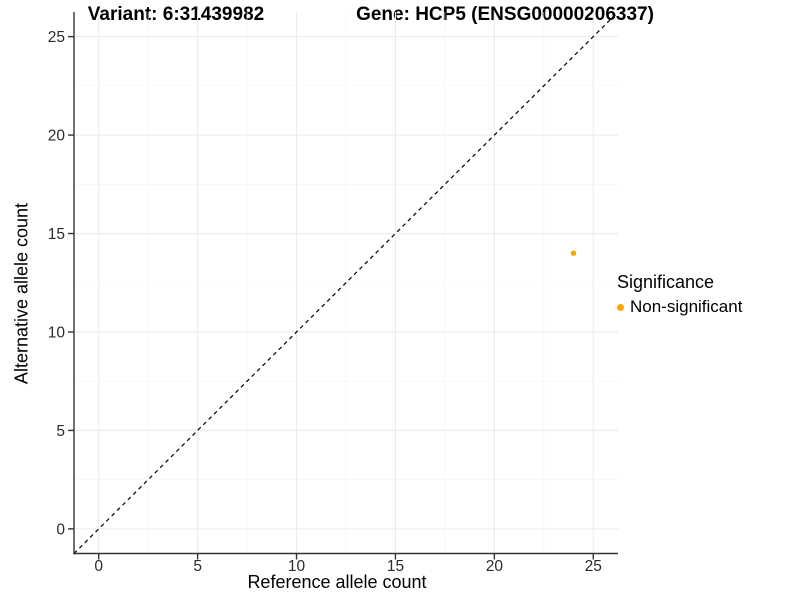 The width and height of the screenshot is (800, 600). I want to click on series-non-significant, so click(573, 253).